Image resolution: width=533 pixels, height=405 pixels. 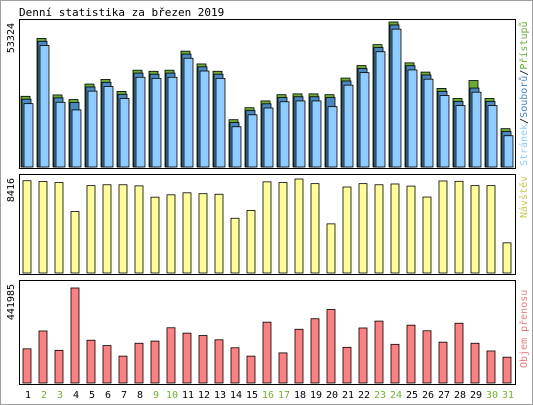 I want to click on hits-ymax-label: 53324, so click(x=11, y=38).